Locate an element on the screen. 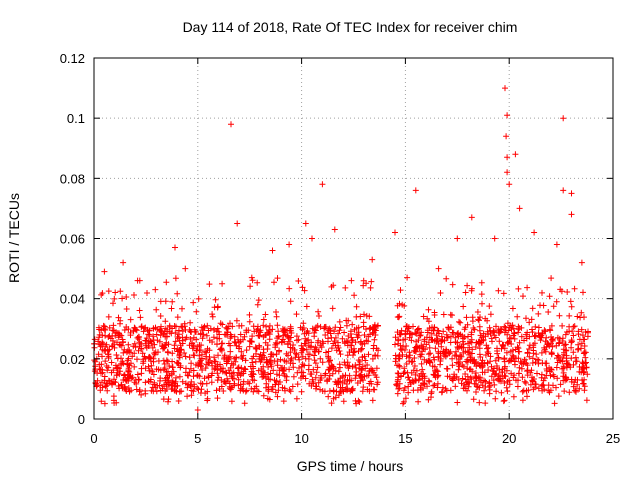 This screenshot has height=480, width=640. y-tick-label: 0 is located at coordinates (81, 419).